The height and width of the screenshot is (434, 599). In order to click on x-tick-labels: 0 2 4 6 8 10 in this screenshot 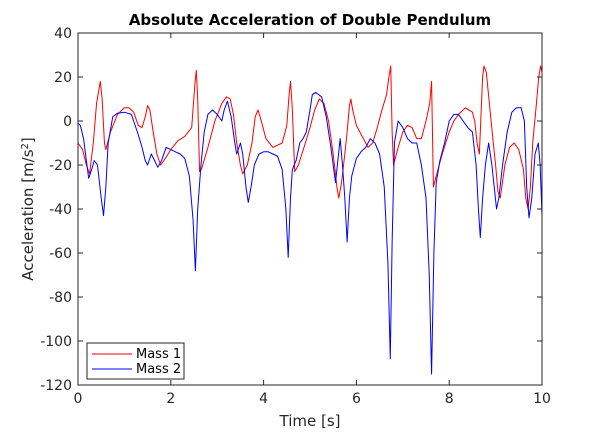, I will do `click(312, 399)`.